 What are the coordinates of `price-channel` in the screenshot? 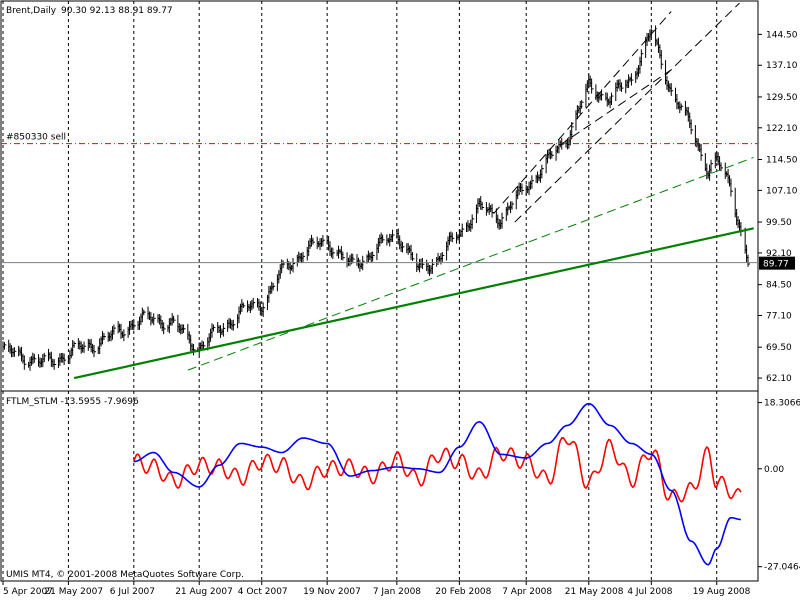 It's located at (616, 112).